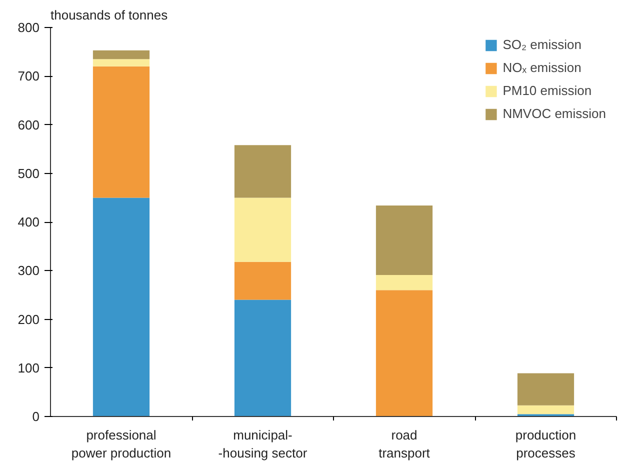  What do you see at coordinates (29, 222) in the screenshot?
I see `y-tick-label: 400` at bounding box center [29, 222].